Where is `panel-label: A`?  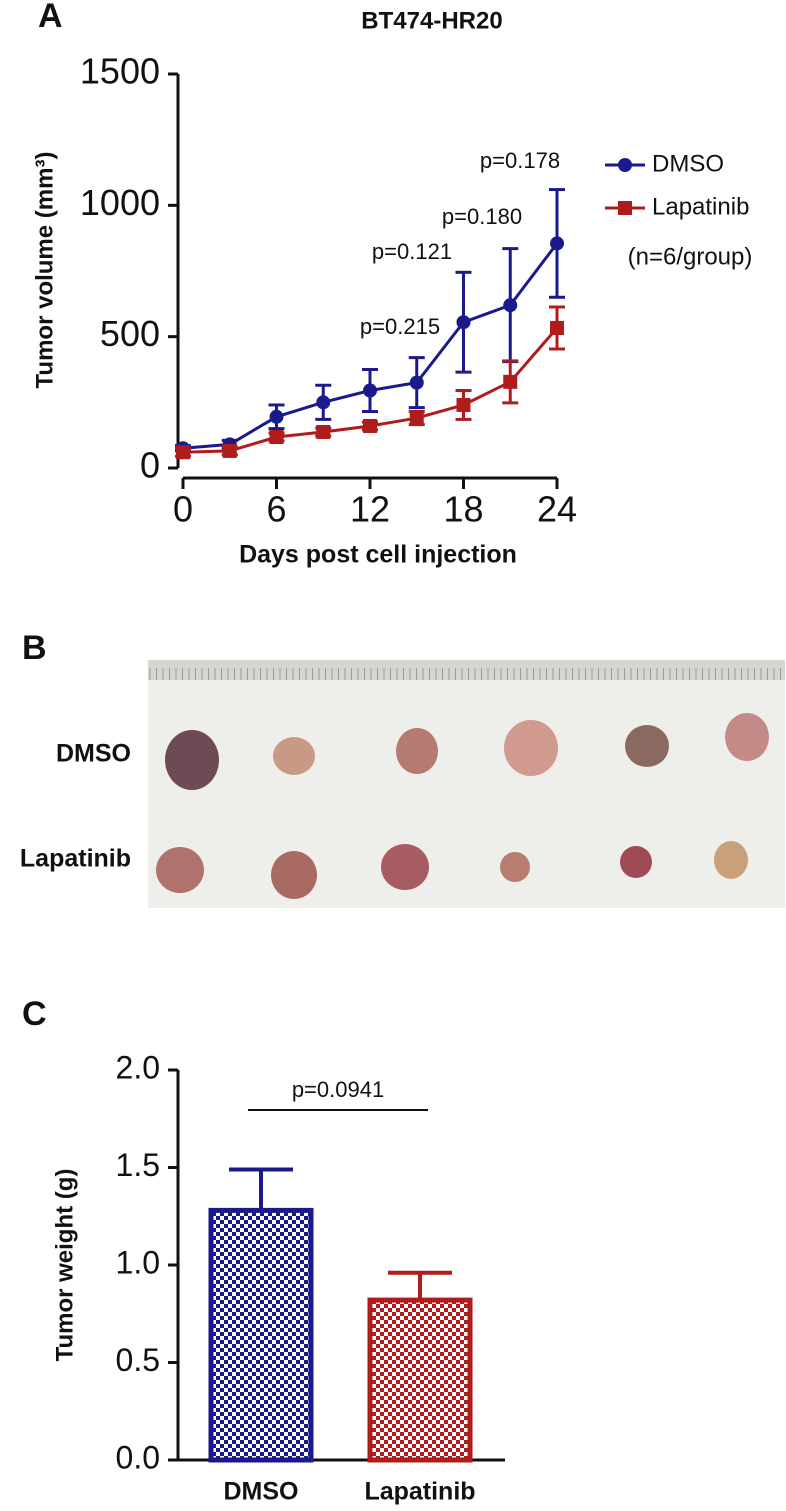 panel-label: A is located at coordinates (50, 17).